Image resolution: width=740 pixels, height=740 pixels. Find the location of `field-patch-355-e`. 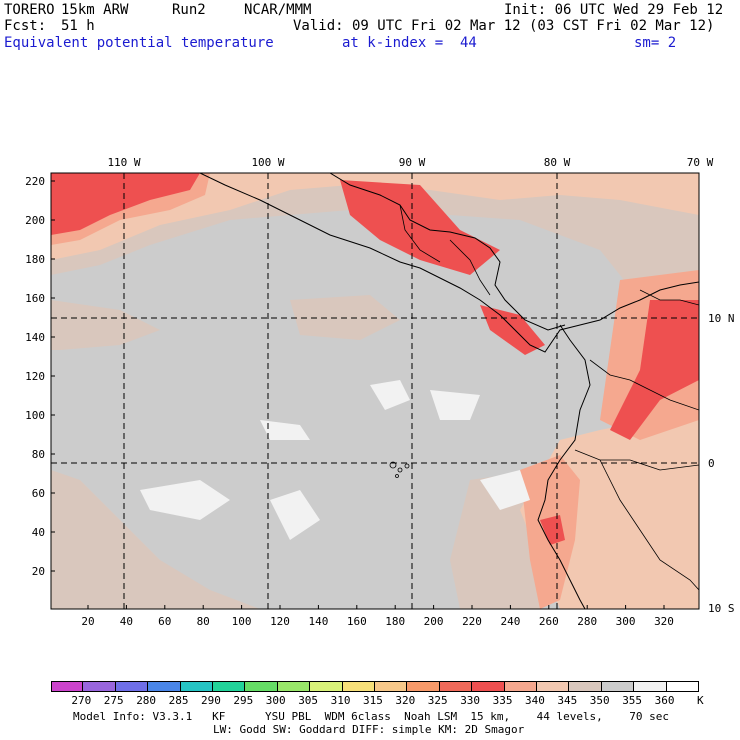

field-patch-355-e is located at coordinates (505, 490).